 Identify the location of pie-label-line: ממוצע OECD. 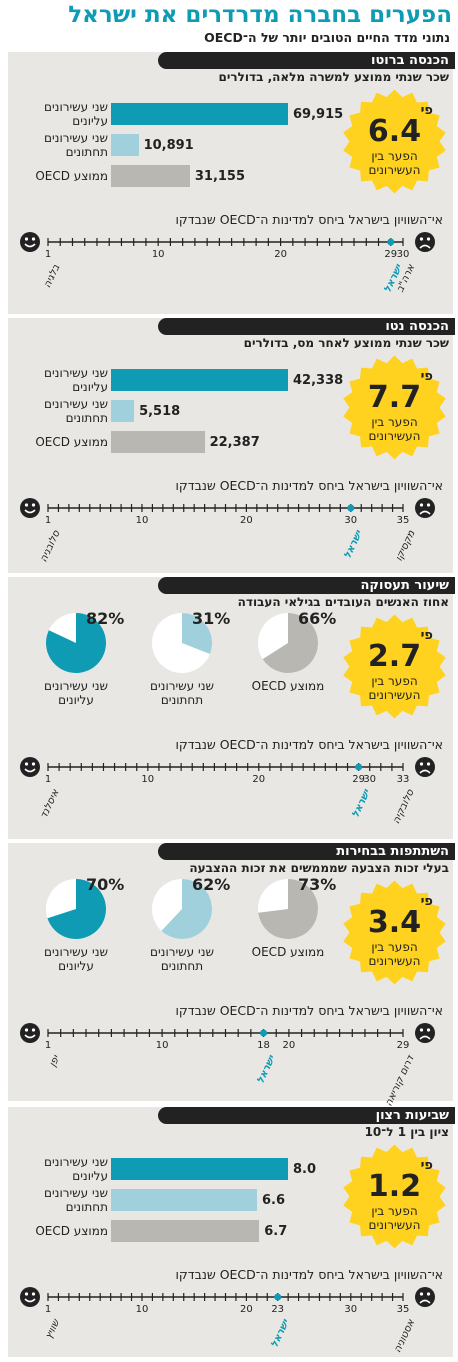
(288, 686).